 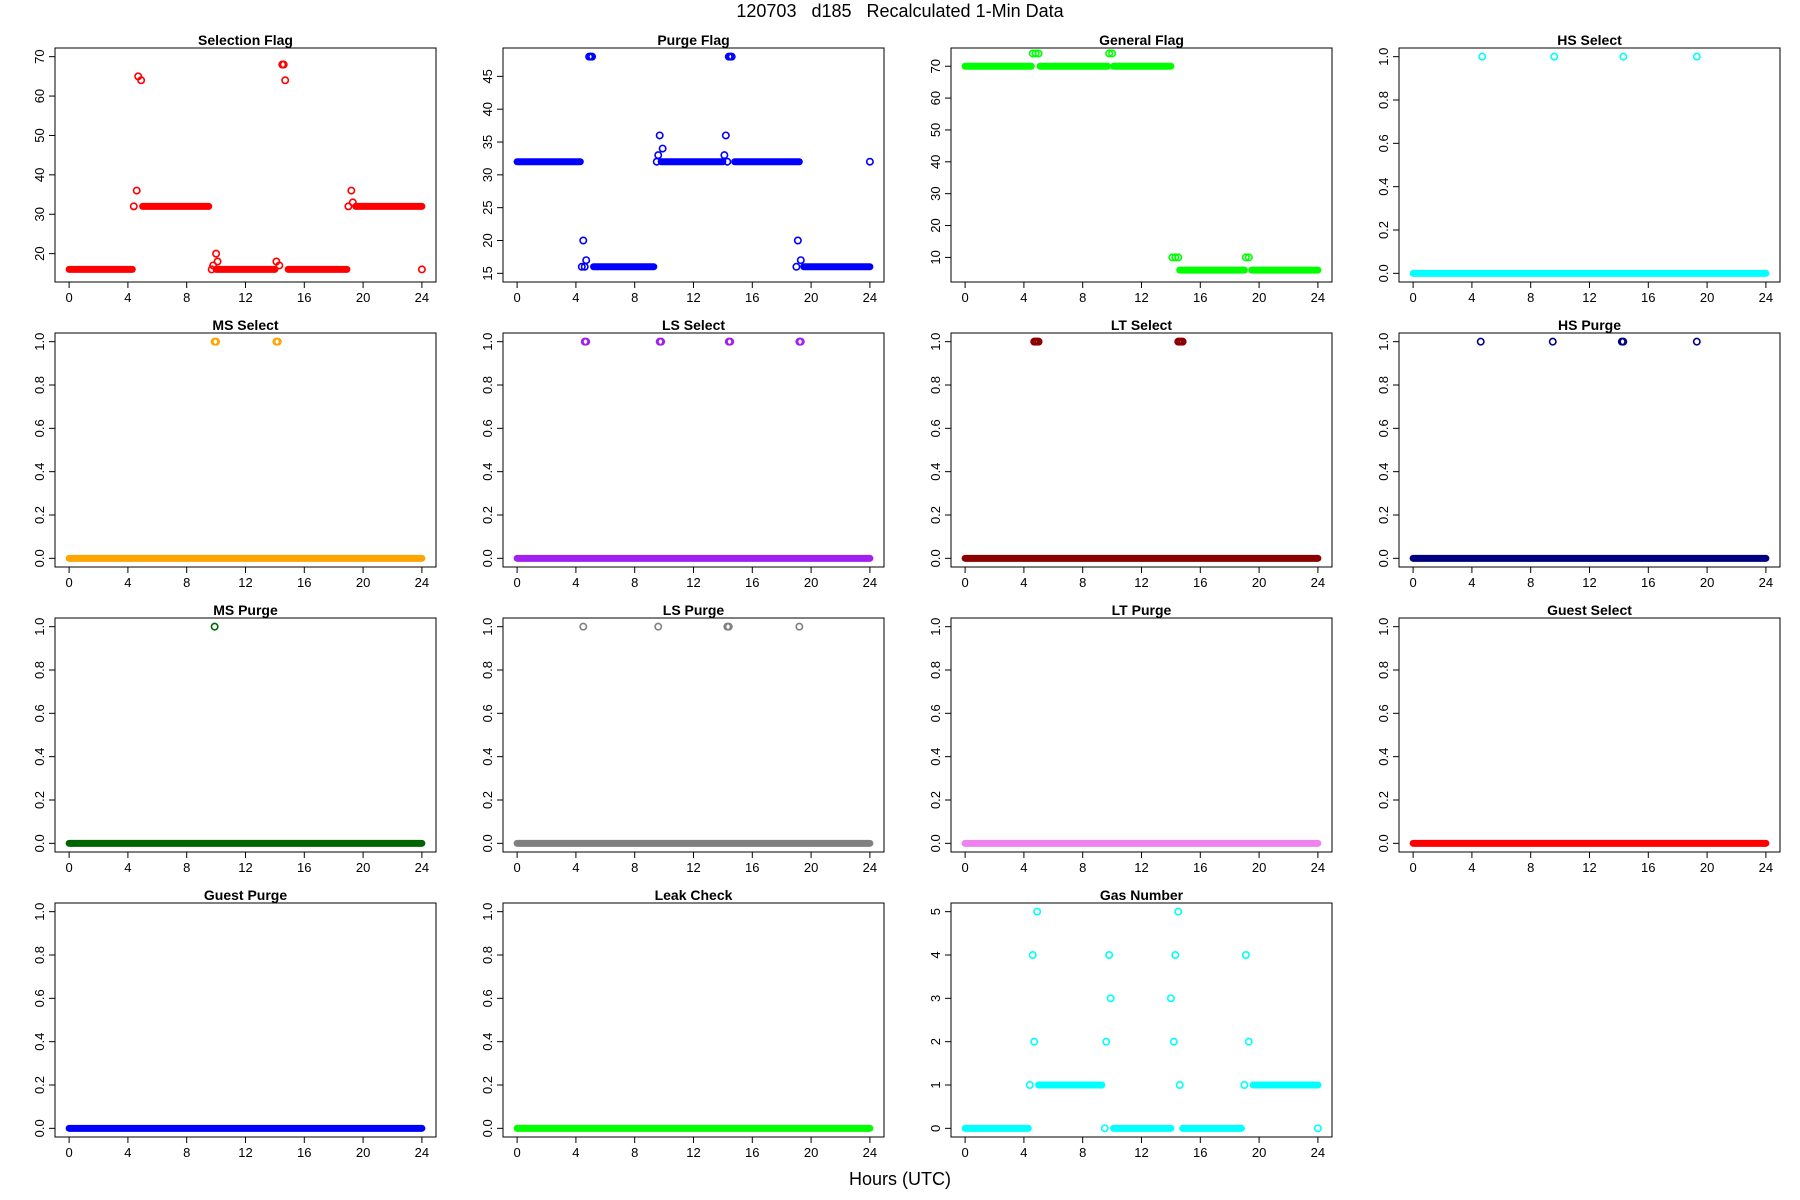 I want to click on y-tick-label: 70, so click(x=39, y=56).